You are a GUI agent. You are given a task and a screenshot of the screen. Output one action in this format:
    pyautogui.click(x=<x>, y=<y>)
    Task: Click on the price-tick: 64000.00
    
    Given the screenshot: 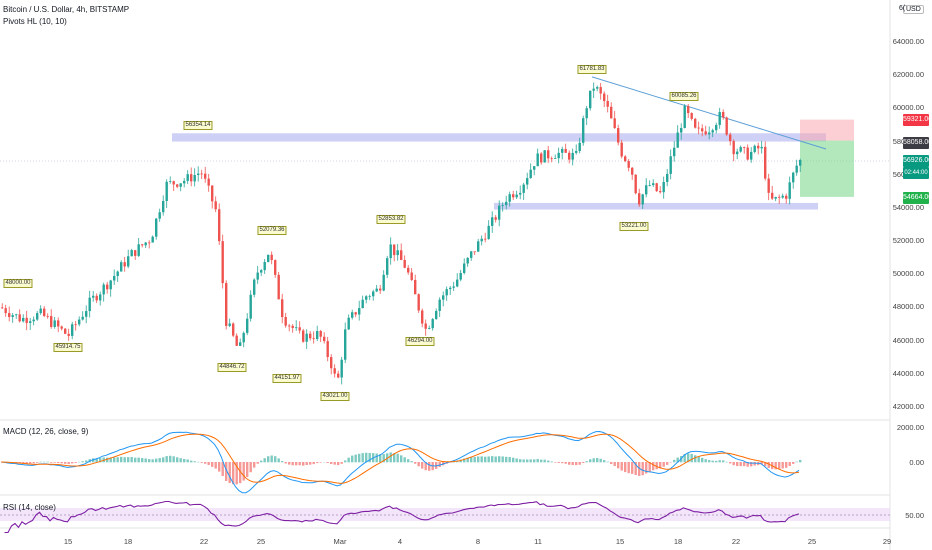 What is the action you would take?
    pyautogui.click(x=908, y=41)
    